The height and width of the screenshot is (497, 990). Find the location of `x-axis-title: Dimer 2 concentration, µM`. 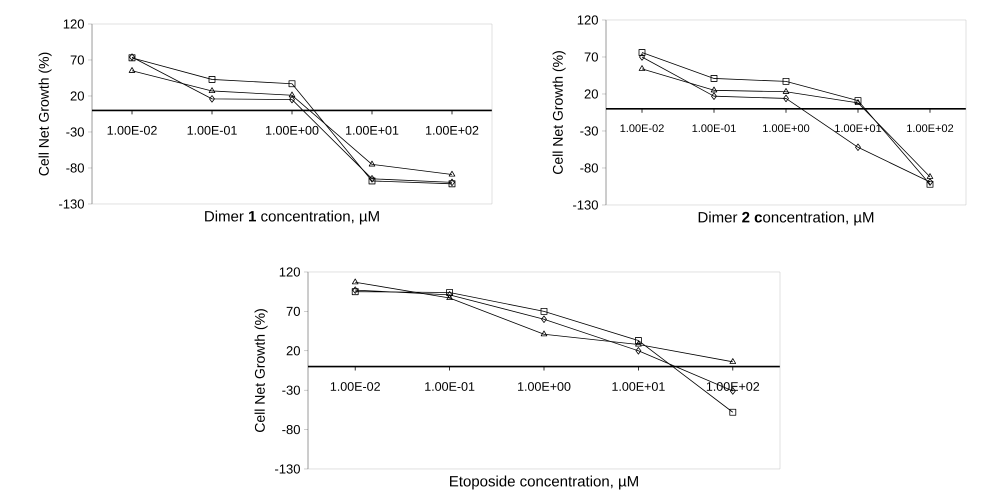

x-axis-title: Dimer 2 concentration, µM is located at coordinates (786, 219).